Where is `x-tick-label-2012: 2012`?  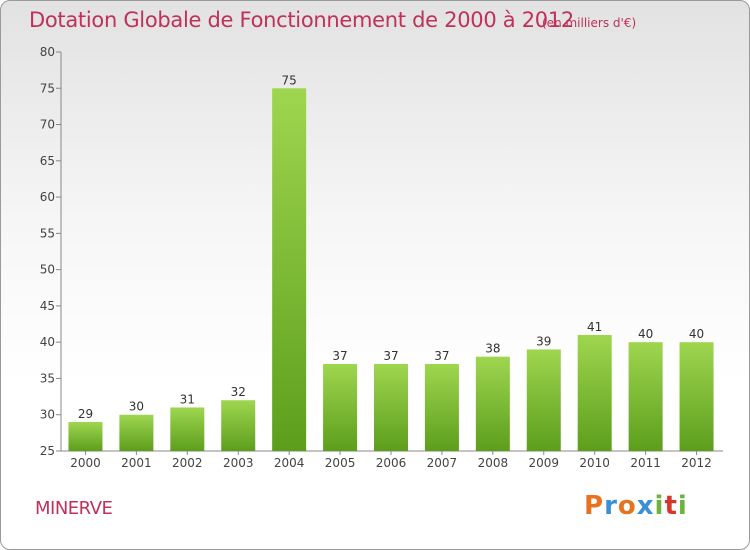 x-tick-label-2012: 2012 is located at coordinates (696, 463).